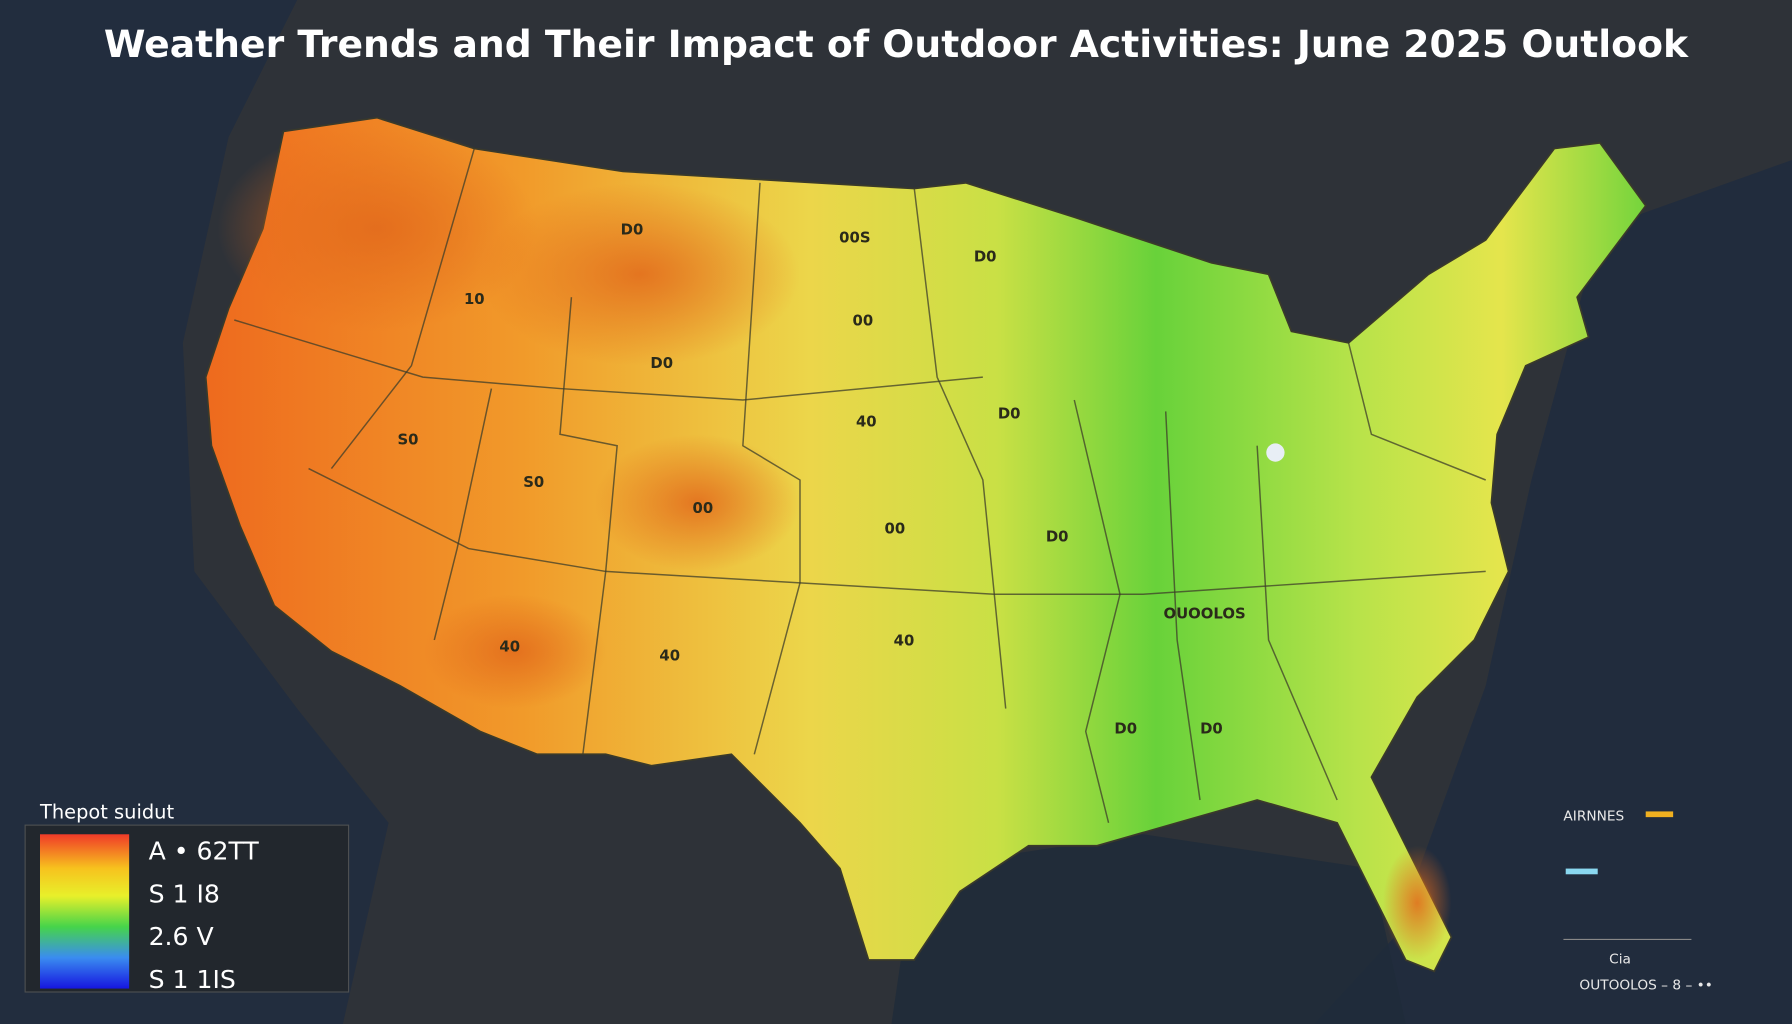  What do you see at coordinates (204, 915) in the screenshot?
I see `legend-items: A • 62TT S 1 I8 2.6 V S 1 1IS` at bounding box center [204, 915].